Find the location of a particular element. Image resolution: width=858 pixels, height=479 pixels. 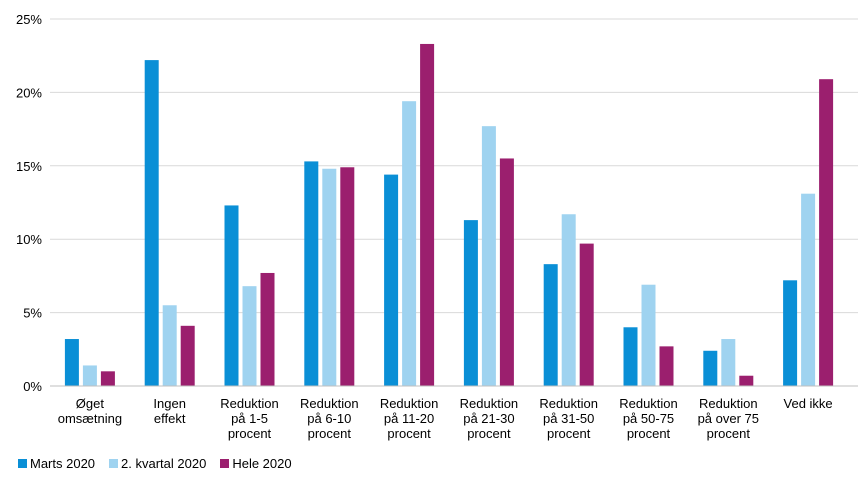

x-category-label-line: på 21-30 is located at coordinates (488, 418).